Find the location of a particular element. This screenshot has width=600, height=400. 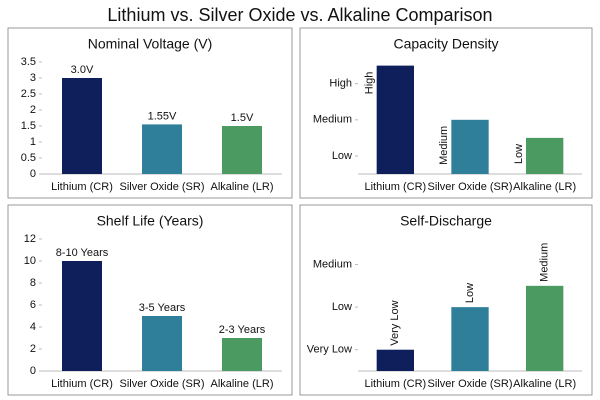

panel-title: Capacity Density is located at coordinates (445, 44).